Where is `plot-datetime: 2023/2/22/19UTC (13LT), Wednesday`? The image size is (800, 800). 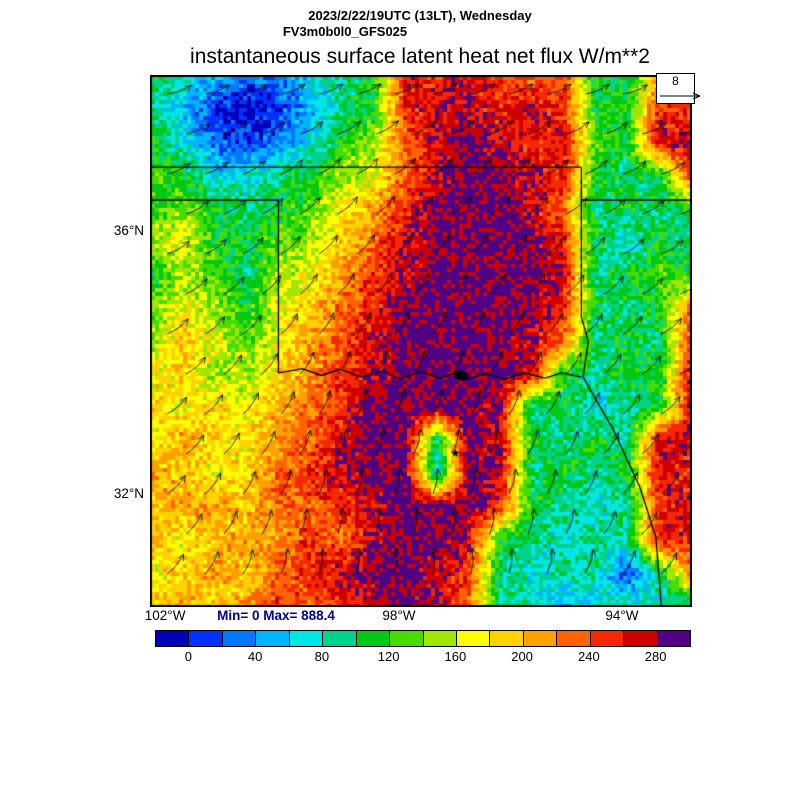
plot-datetime: 2023/2/22/19UTC (13LT), Wednesday is located at coordinates (420, 15).